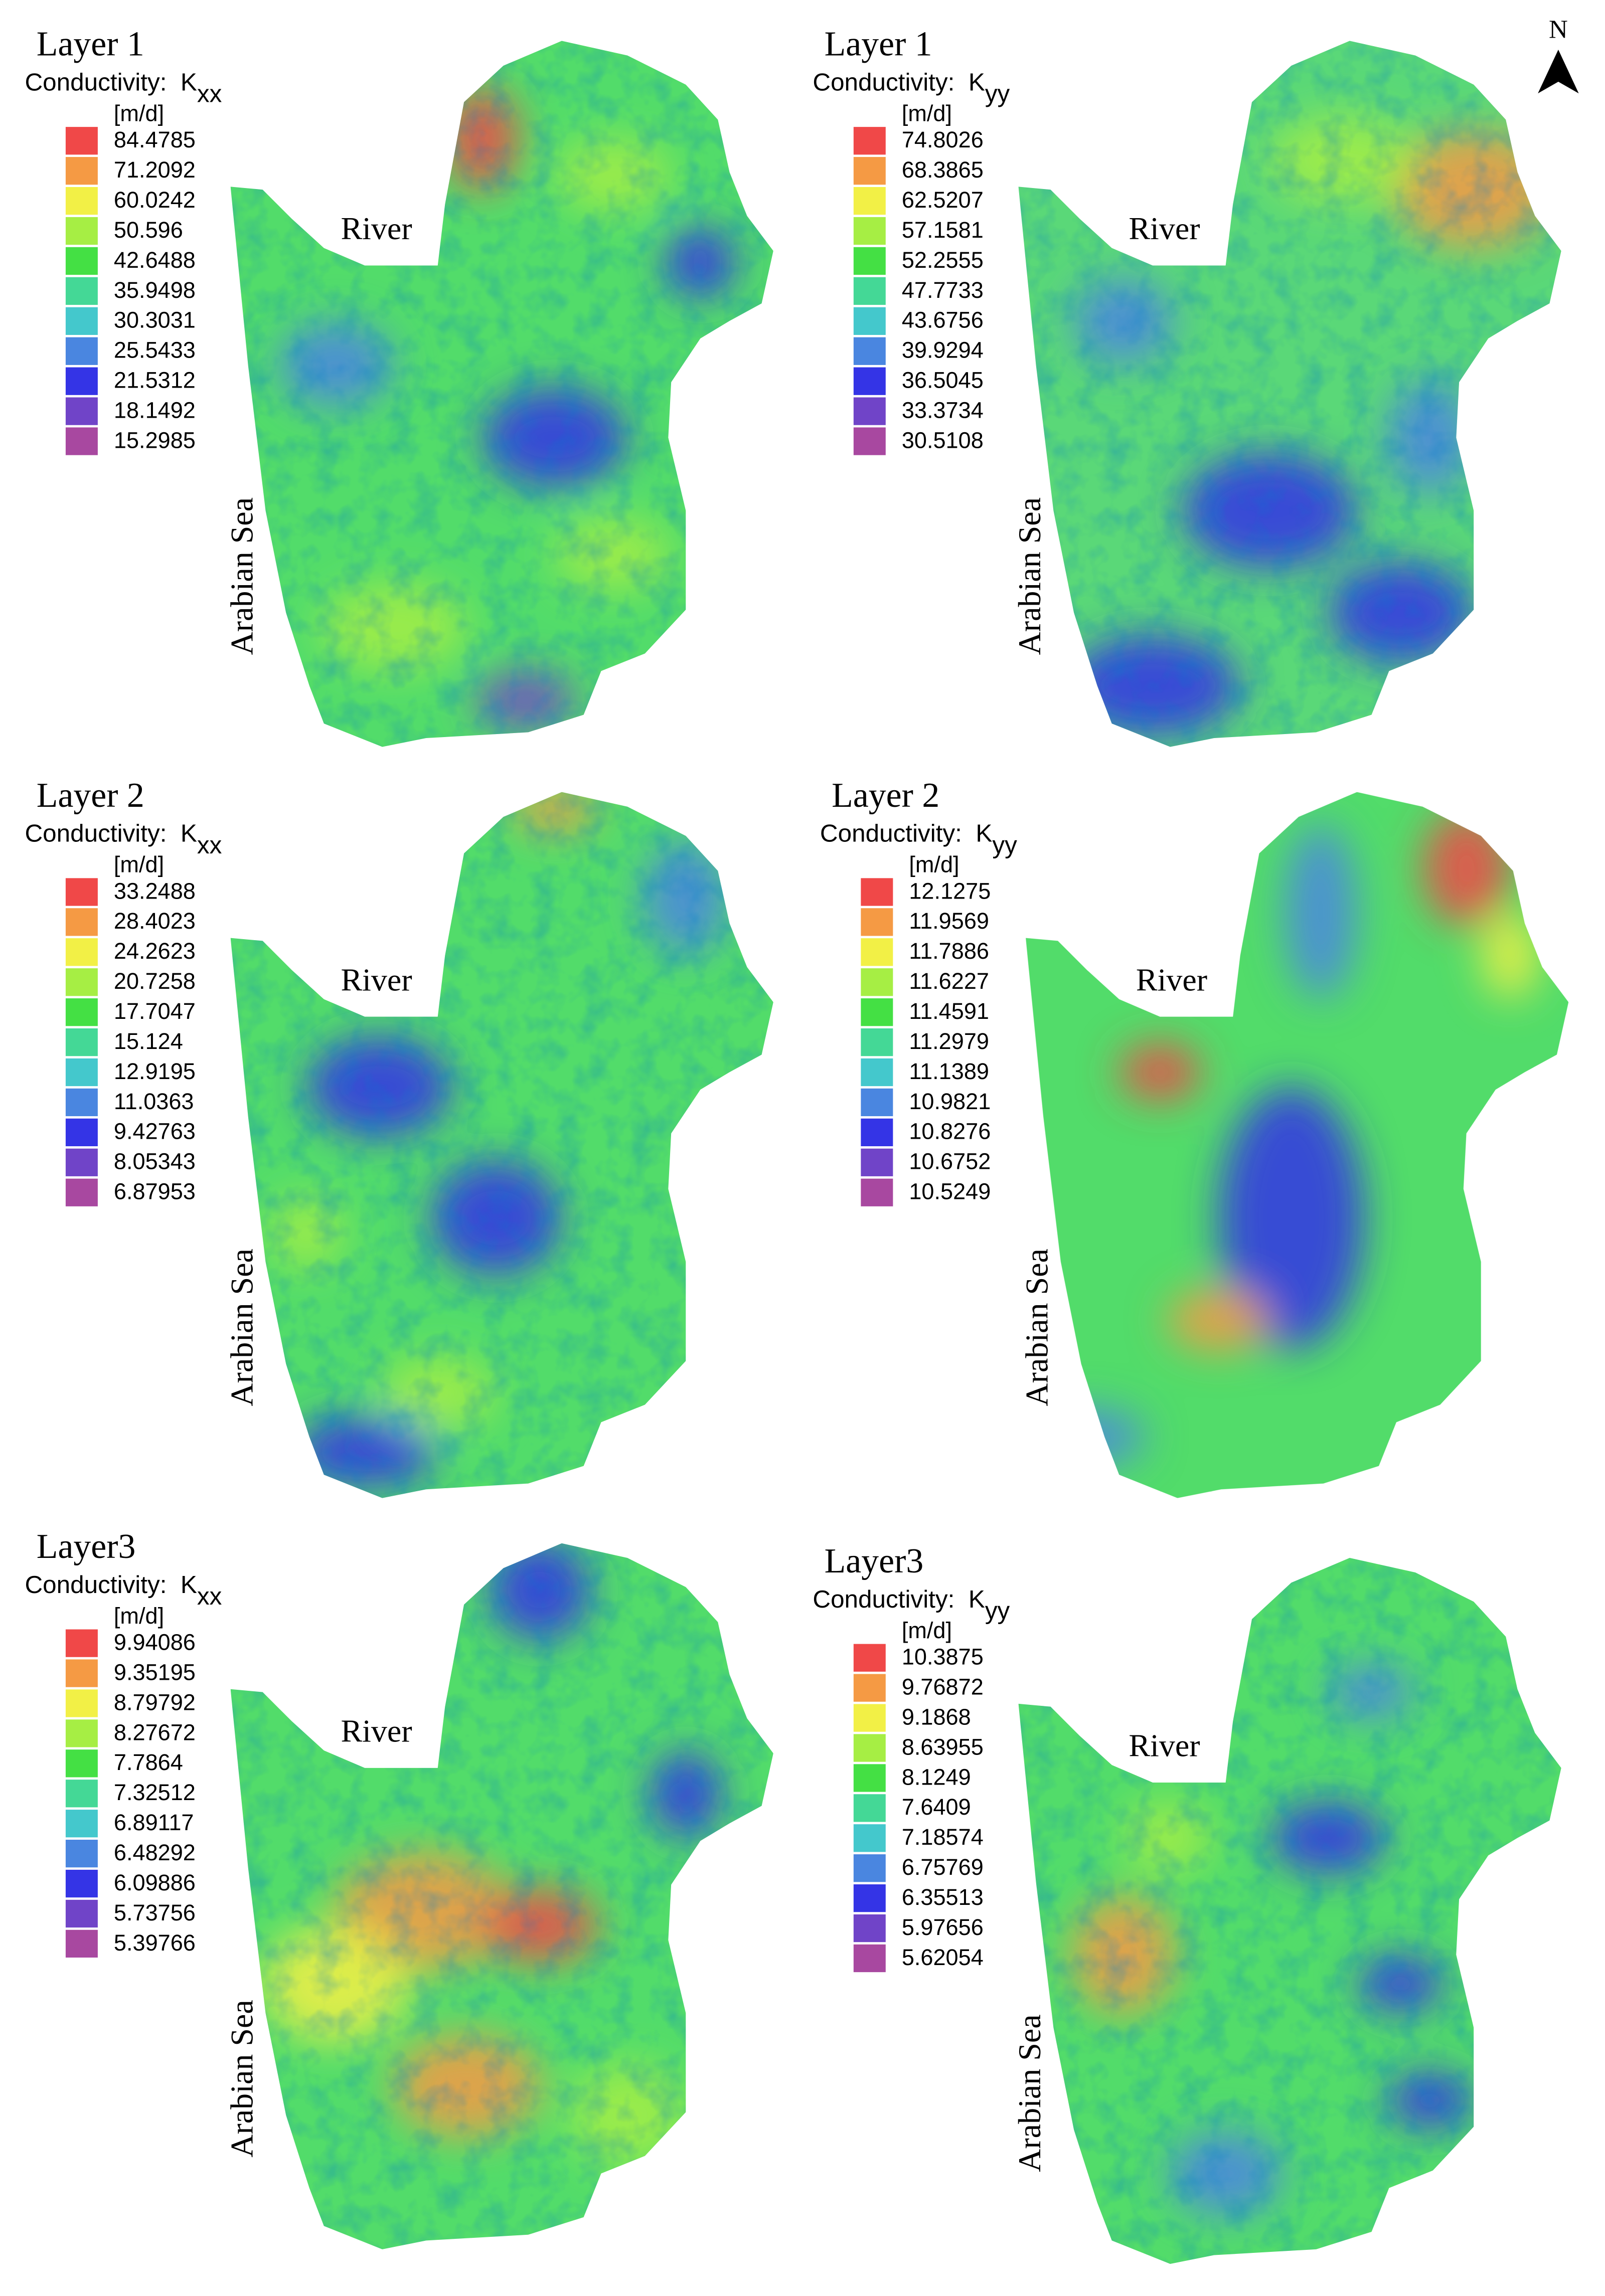  What do you see at coordinates (949, 951) in the screenshot?
I see `legend-label: 11.7886` at bounding box center [949, 951].